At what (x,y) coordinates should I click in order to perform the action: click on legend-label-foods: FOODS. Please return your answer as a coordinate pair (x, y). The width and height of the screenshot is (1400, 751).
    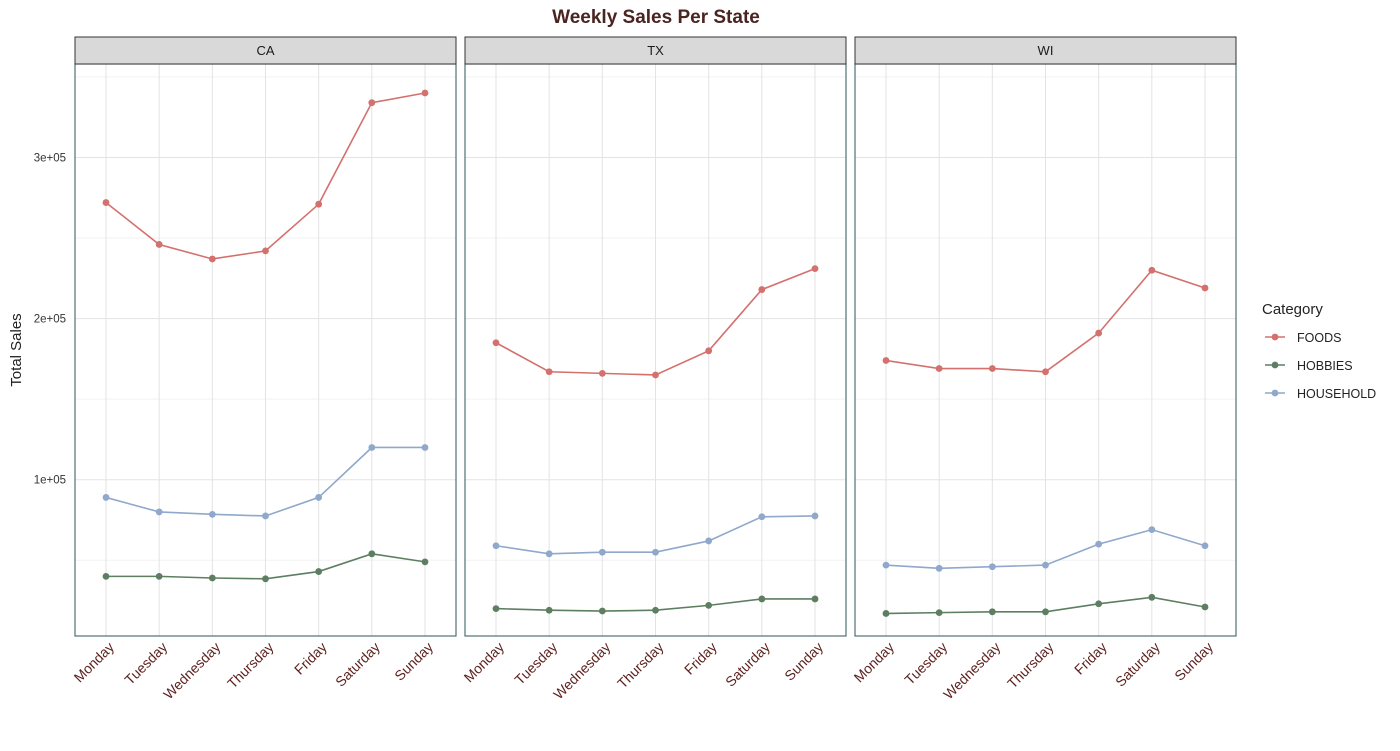
    Looking at the image, I should click on (1319, 338).